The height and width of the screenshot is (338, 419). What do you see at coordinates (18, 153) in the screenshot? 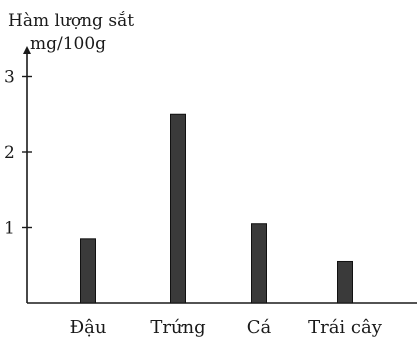
I see `y-ticks: 1 2 3` at bounding box center [18, 153].